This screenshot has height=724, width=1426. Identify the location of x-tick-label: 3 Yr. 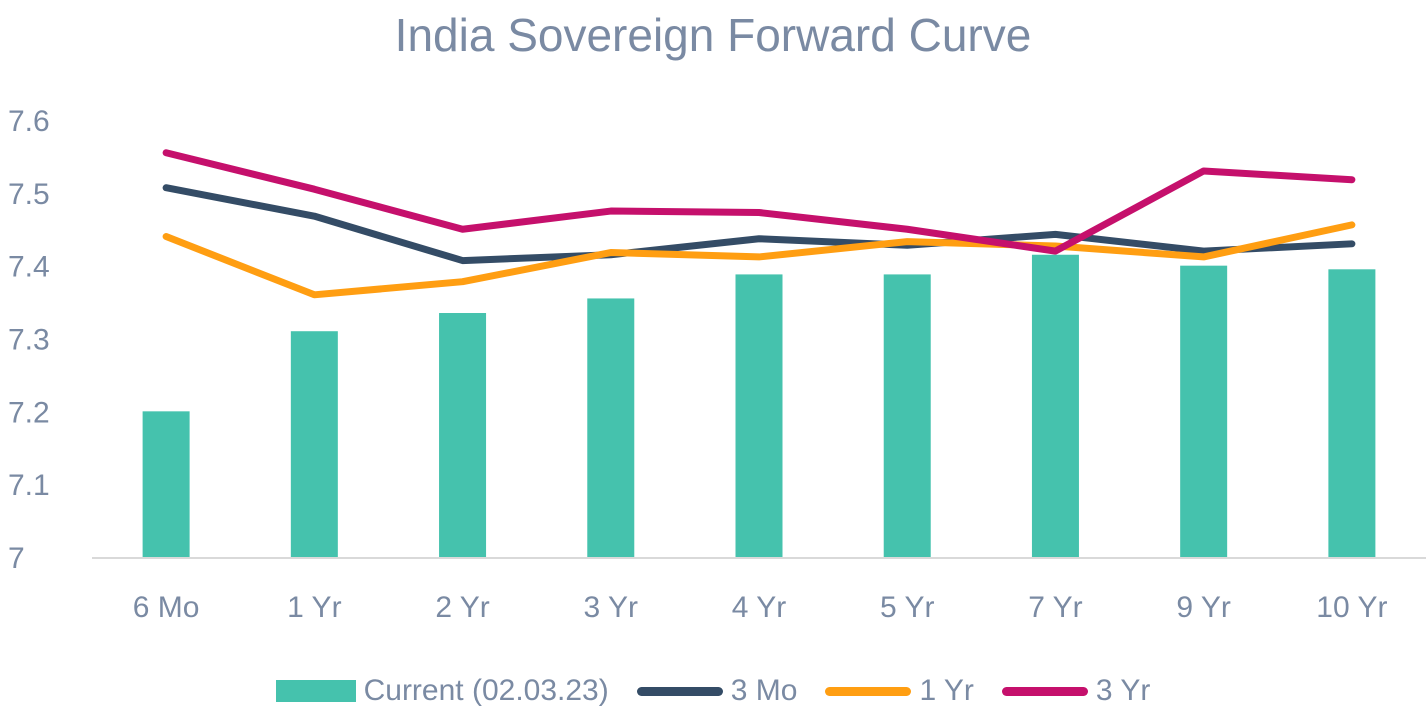
(611, 607).